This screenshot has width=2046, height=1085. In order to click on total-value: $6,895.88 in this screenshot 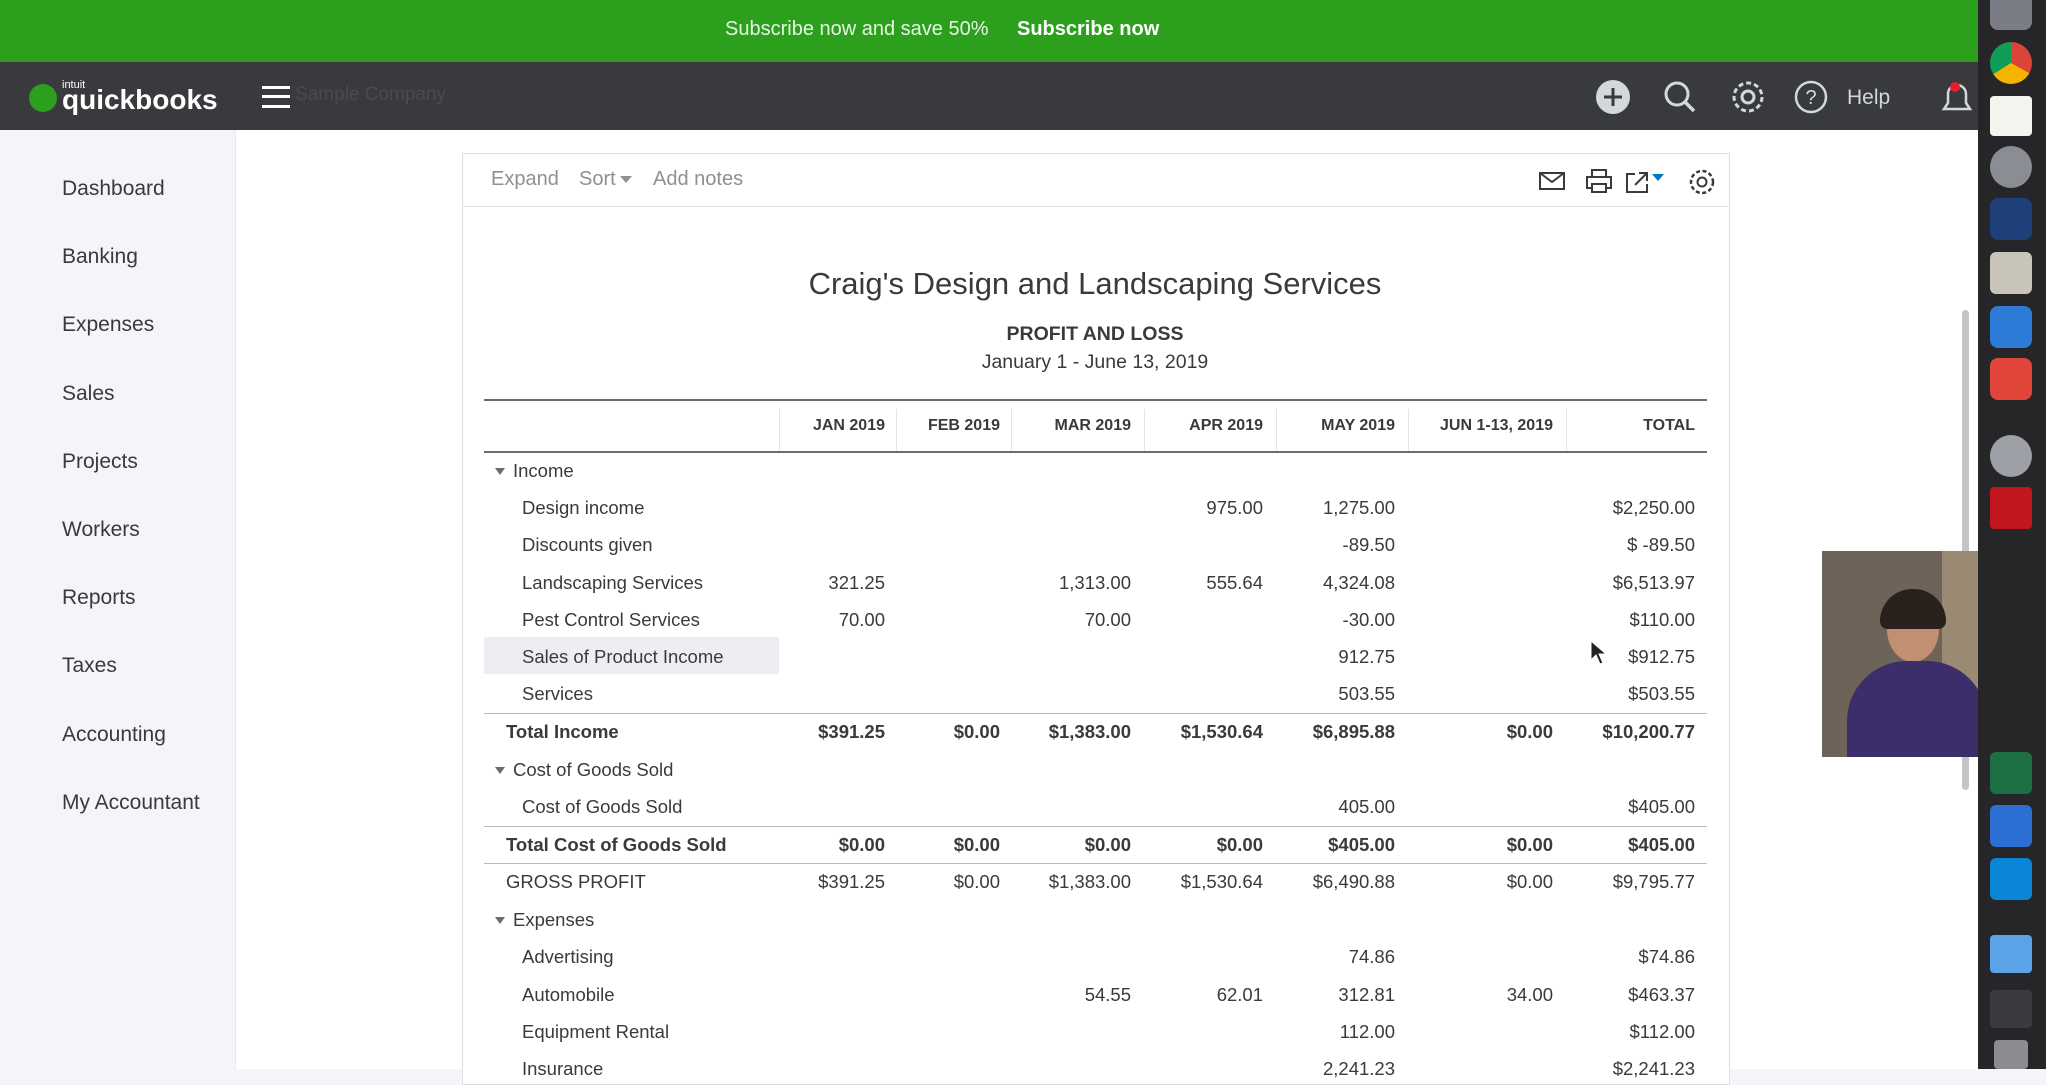, I will do `click(1353, 732)`.